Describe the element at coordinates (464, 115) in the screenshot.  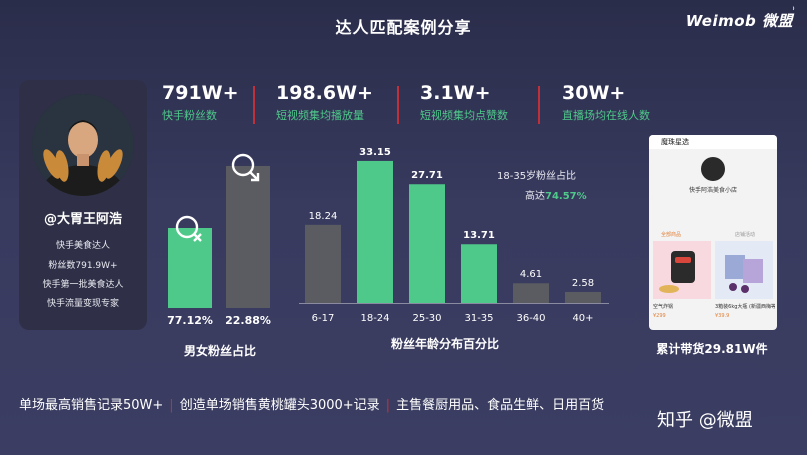
I see `stat-likes-label: 短视频集均点赞数` at that location.